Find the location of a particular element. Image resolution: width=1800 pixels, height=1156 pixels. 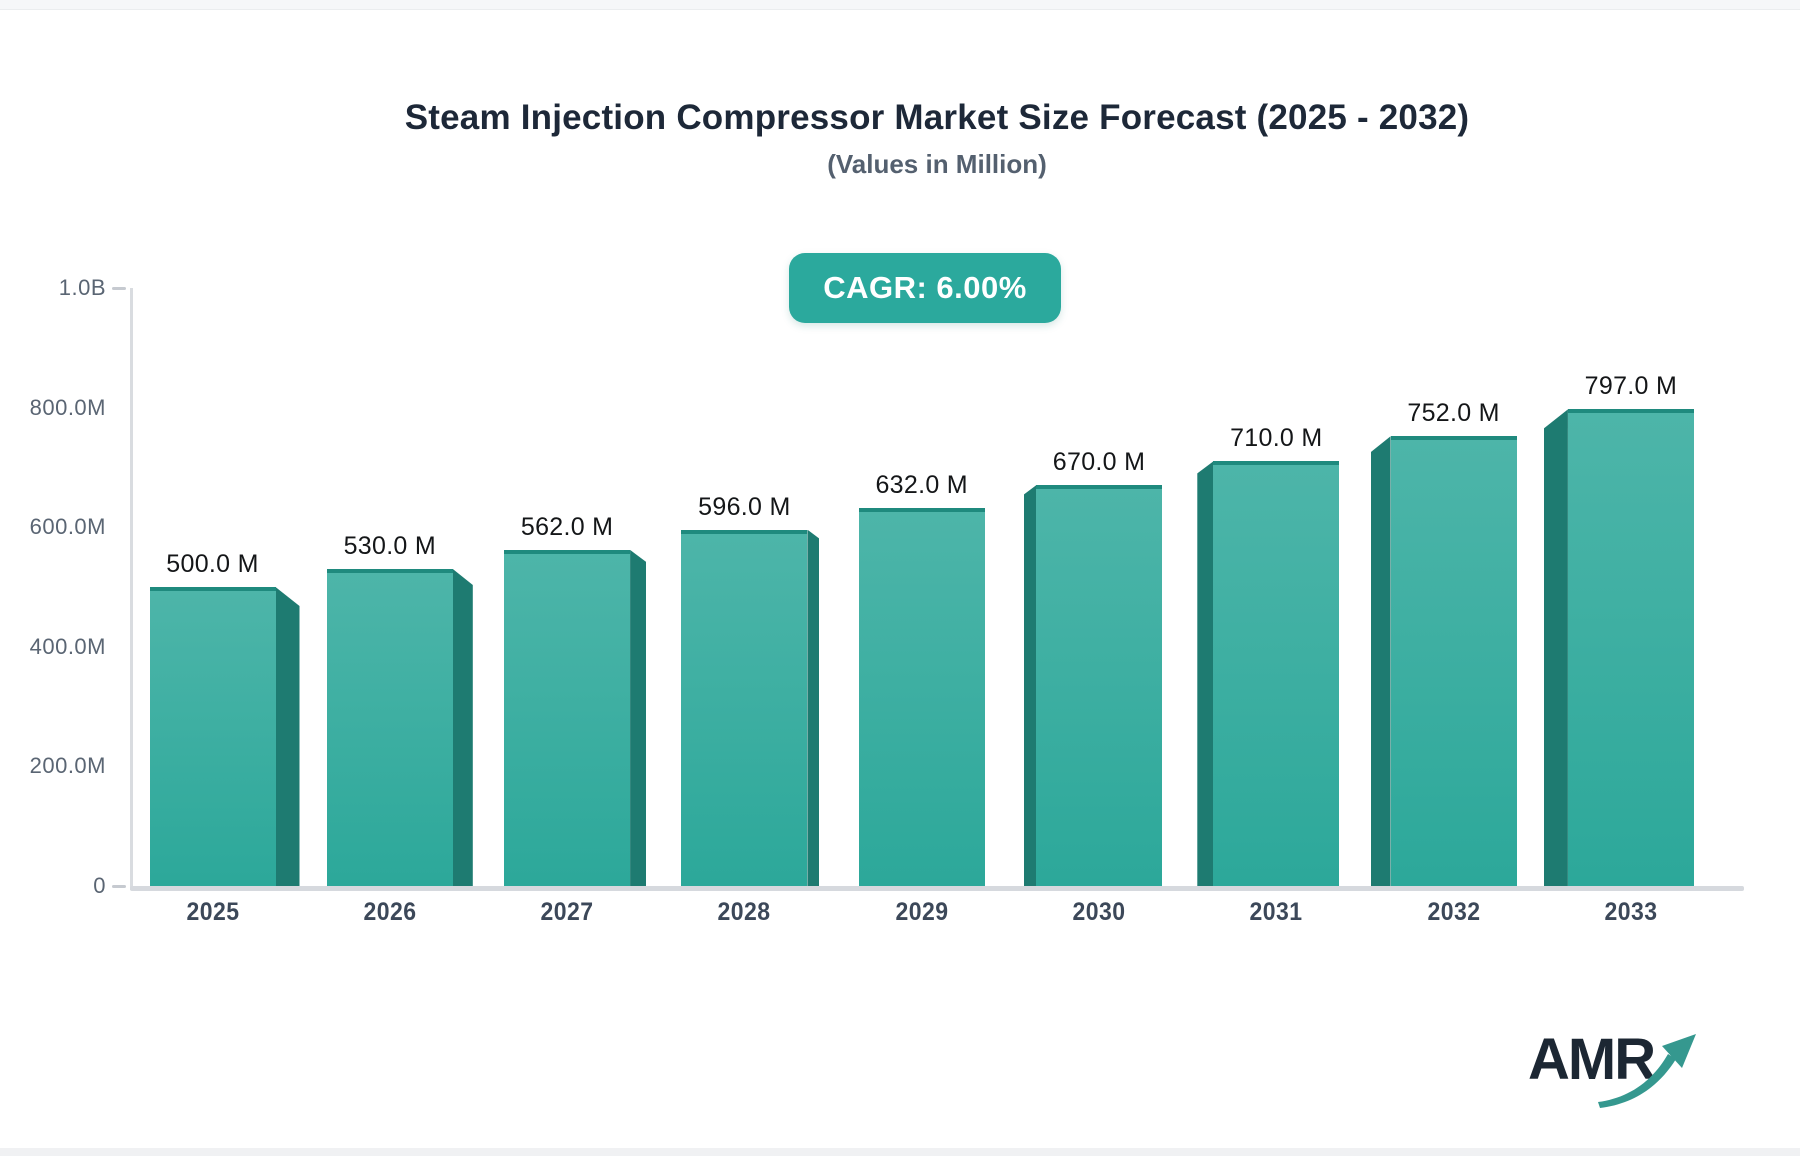

y-axis-tick-label: 800.0M is located at coordinates (67, 407).